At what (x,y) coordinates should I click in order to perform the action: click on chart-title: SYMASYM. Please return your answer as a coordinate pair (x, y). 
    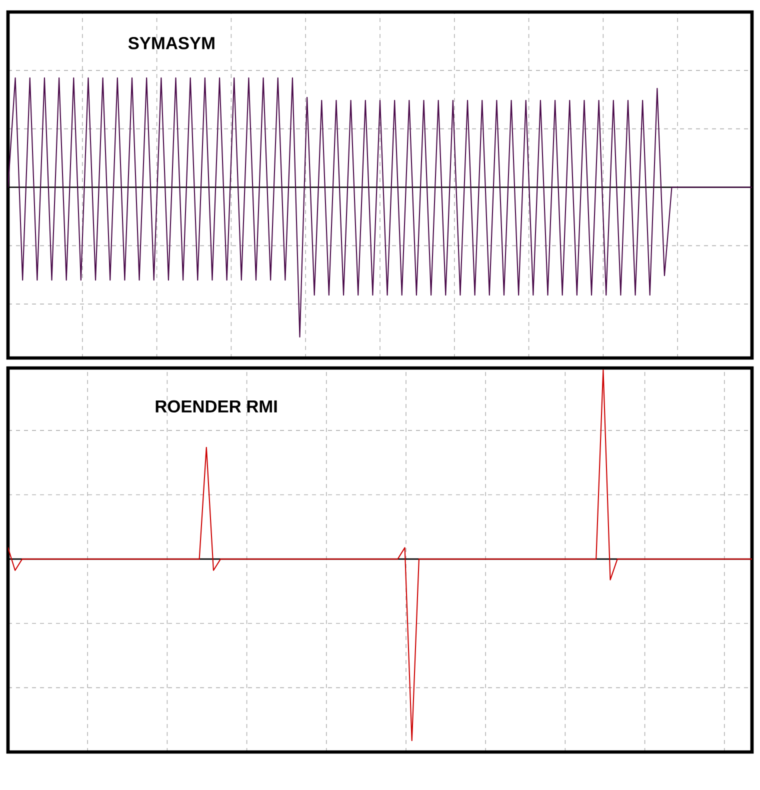
    Looking at the image, I should click on (171, 43).